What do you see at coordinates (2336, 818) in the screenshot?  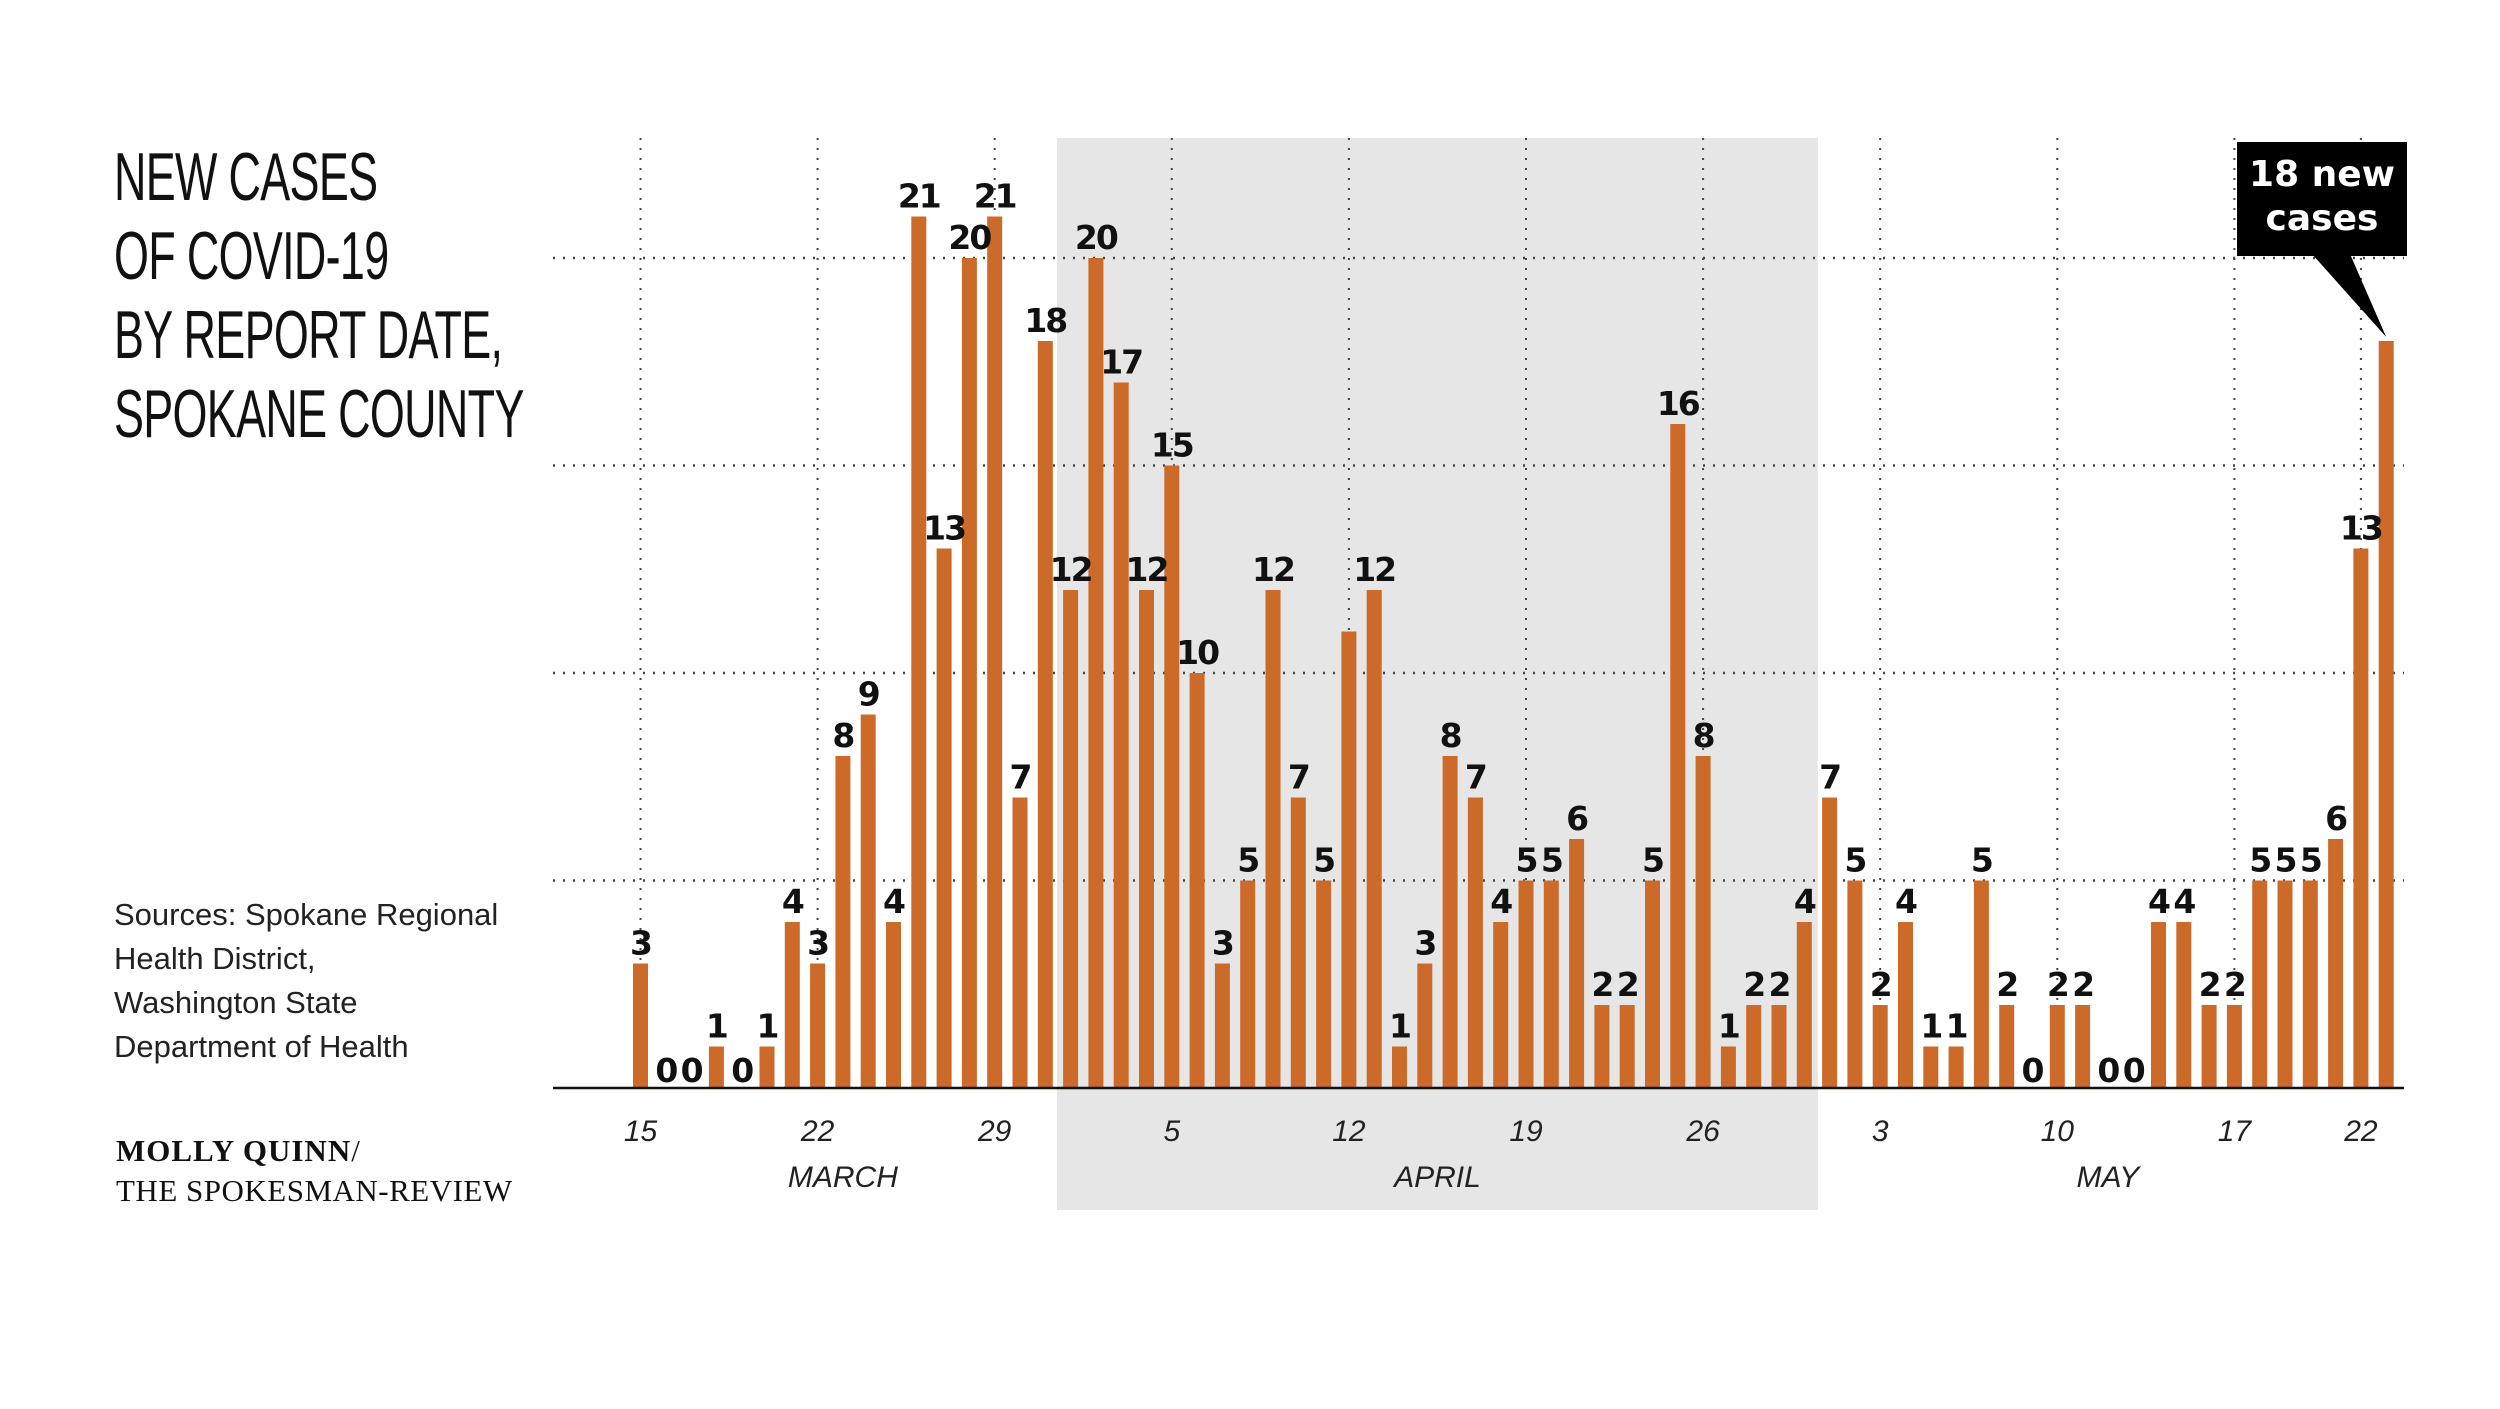 I see `value-label: 6` at bounding box center [2336, 818].